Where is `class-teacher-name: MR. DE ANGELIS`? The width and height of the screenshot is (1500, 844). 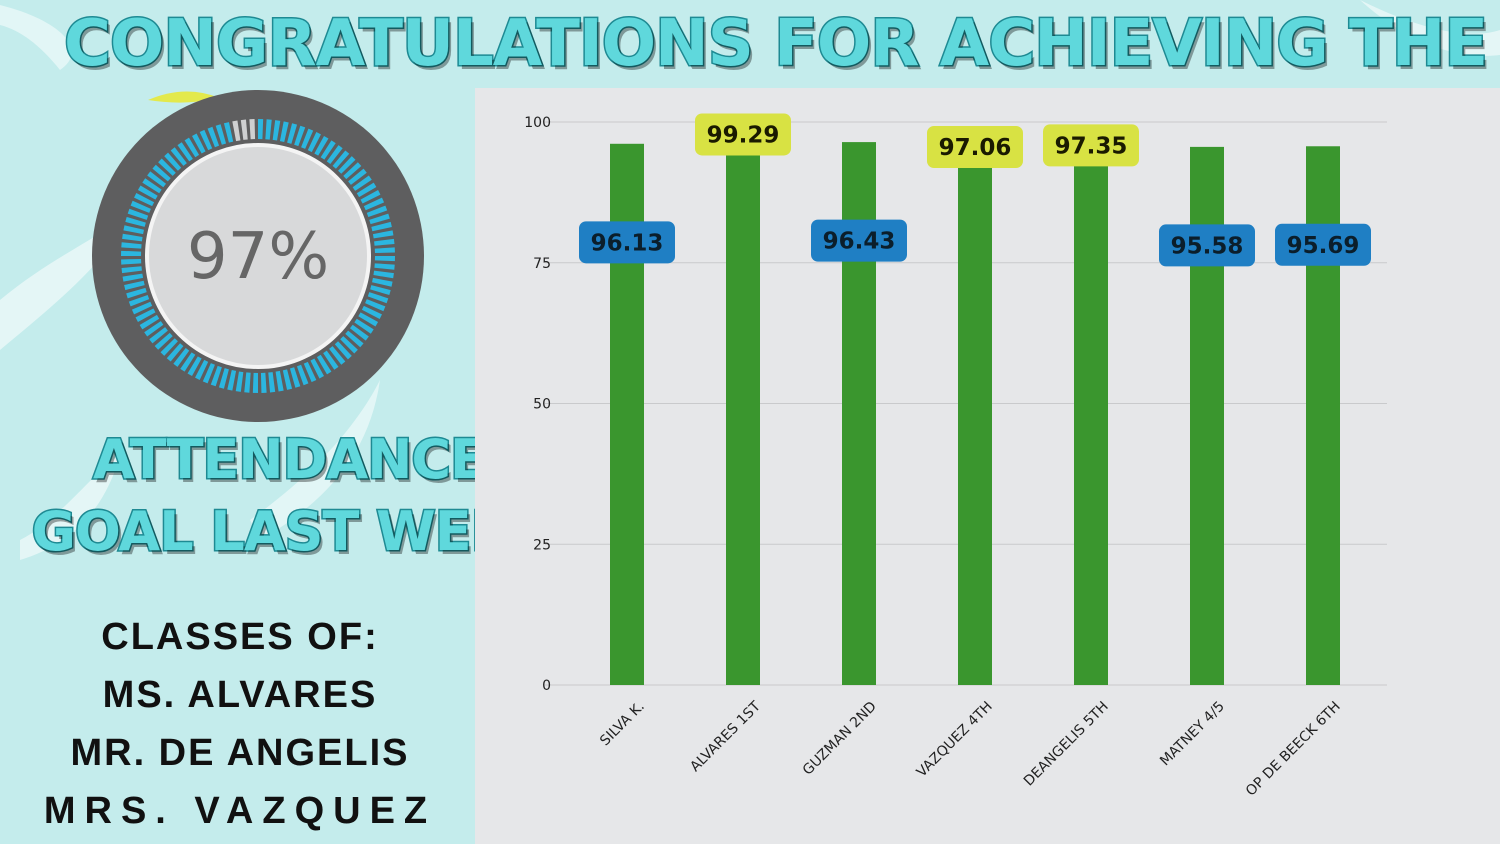
class-teacher-name: MR. DE ANGELIS is located at coordinates (240, 753).